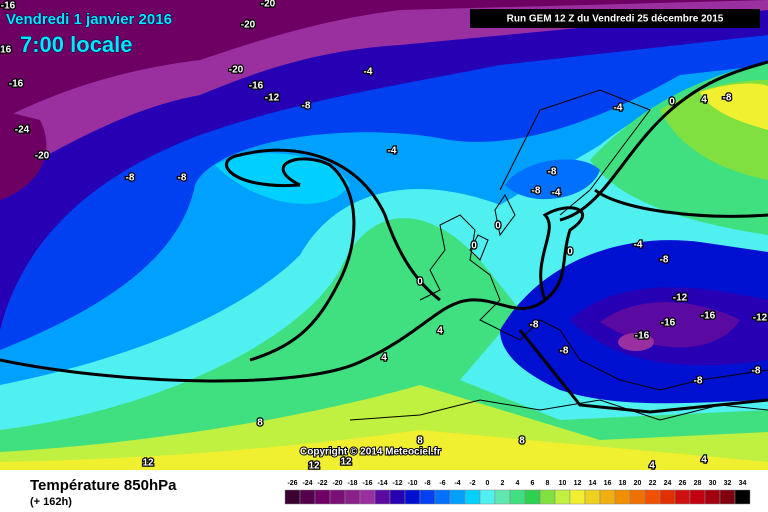 Image resolution: width=768 pixels, height=512 pixels. Describe the element at coordinates (608, 483) in the screenshot. I see `scale-label: 16` at that location.